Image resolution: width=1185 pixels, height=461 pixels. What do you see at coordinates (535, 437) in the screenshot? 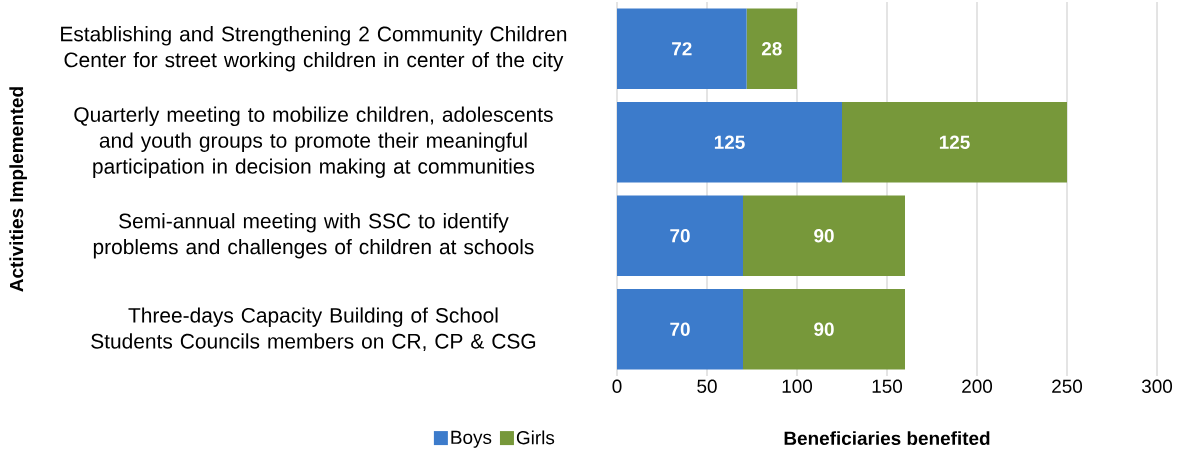
I see `legend-label: Girls` at bounding box center [535, 437].